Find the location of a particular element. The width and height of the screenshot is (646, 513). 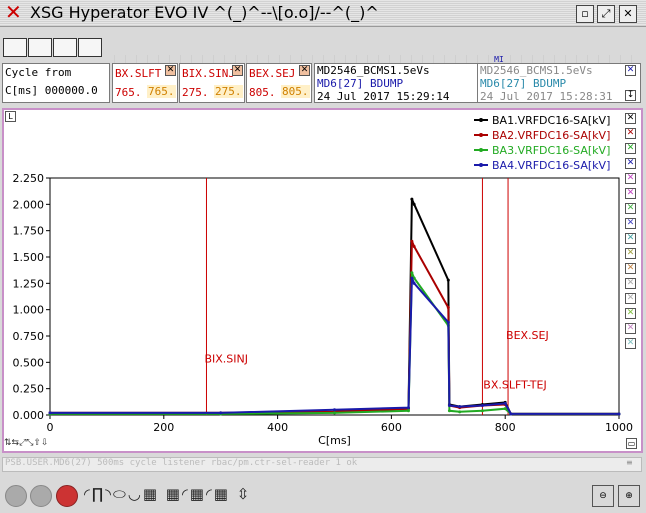

trigger-icons: ◜∏◝⬭◡▦ ▦◜▦◜▦ ⇳ is located at coordinates (168, 494).